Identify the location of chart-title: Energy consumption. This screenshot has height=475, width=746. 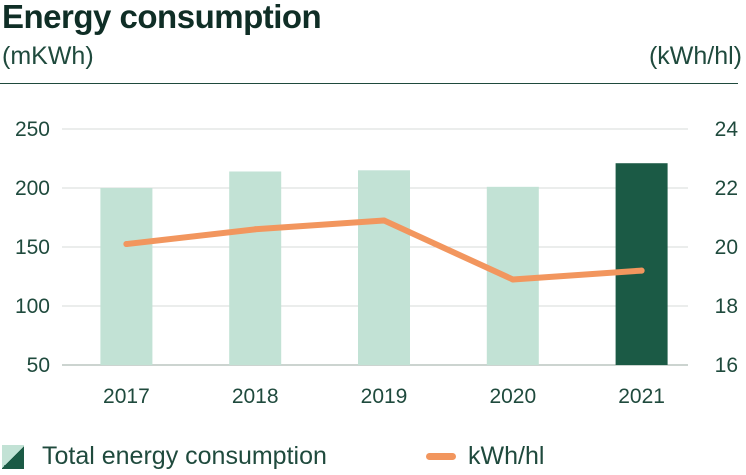
(162, 17).